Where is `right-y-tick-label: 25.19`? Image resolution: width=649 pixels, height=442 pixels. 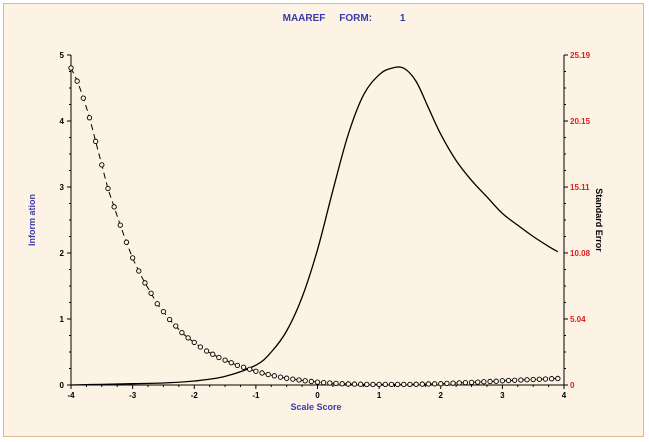 right-y-tick-label: 25.19 is located at coordinates (580, 55).